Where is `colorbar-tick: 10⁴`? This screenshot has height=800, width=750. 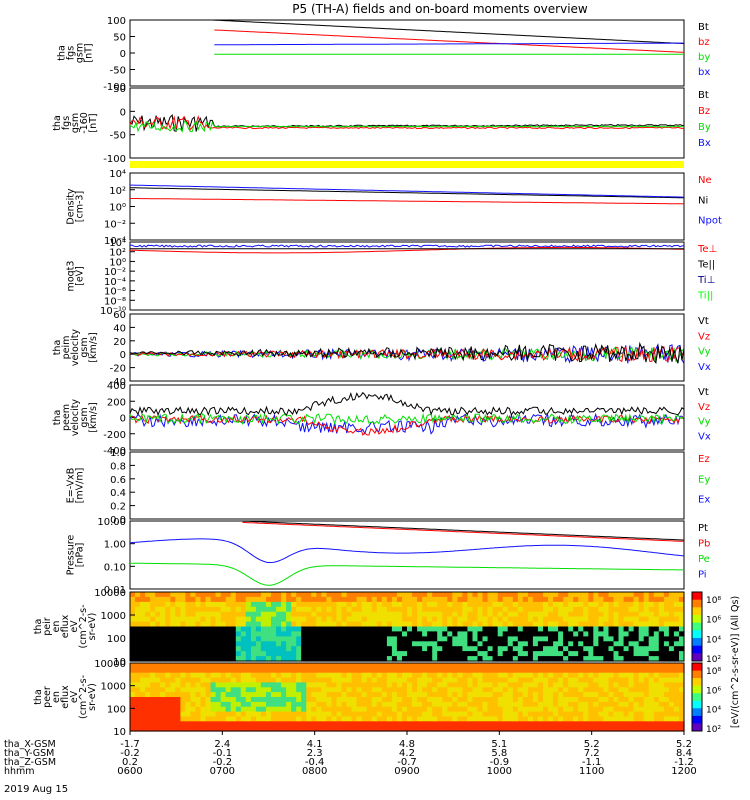 colorbar-tick: 10⁴ is located at coordinates (713, 640).